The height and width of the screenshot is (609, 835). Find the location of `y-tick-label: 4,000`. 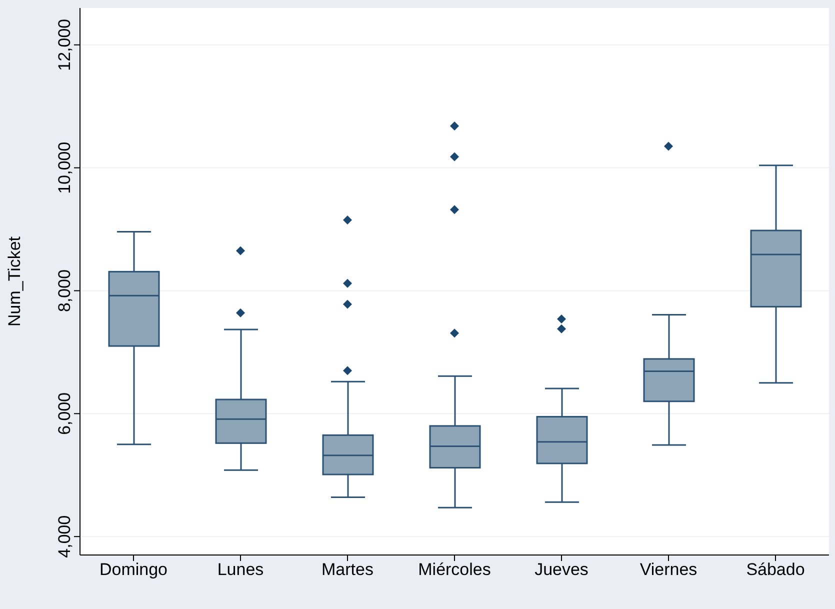

y-tick-label: 4,000 is located at coordinates (64, 536).